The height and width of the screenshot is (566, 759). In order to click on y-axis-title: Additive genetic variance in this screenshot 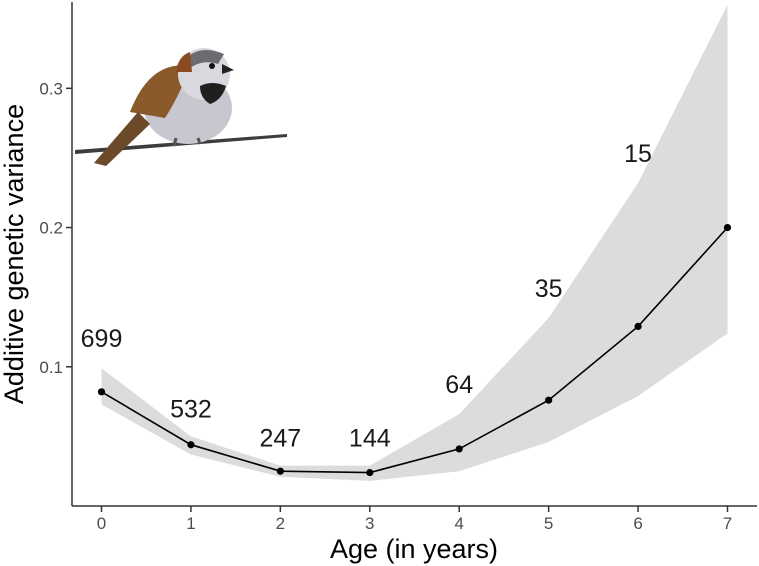, I will do `click(14, 254)`.